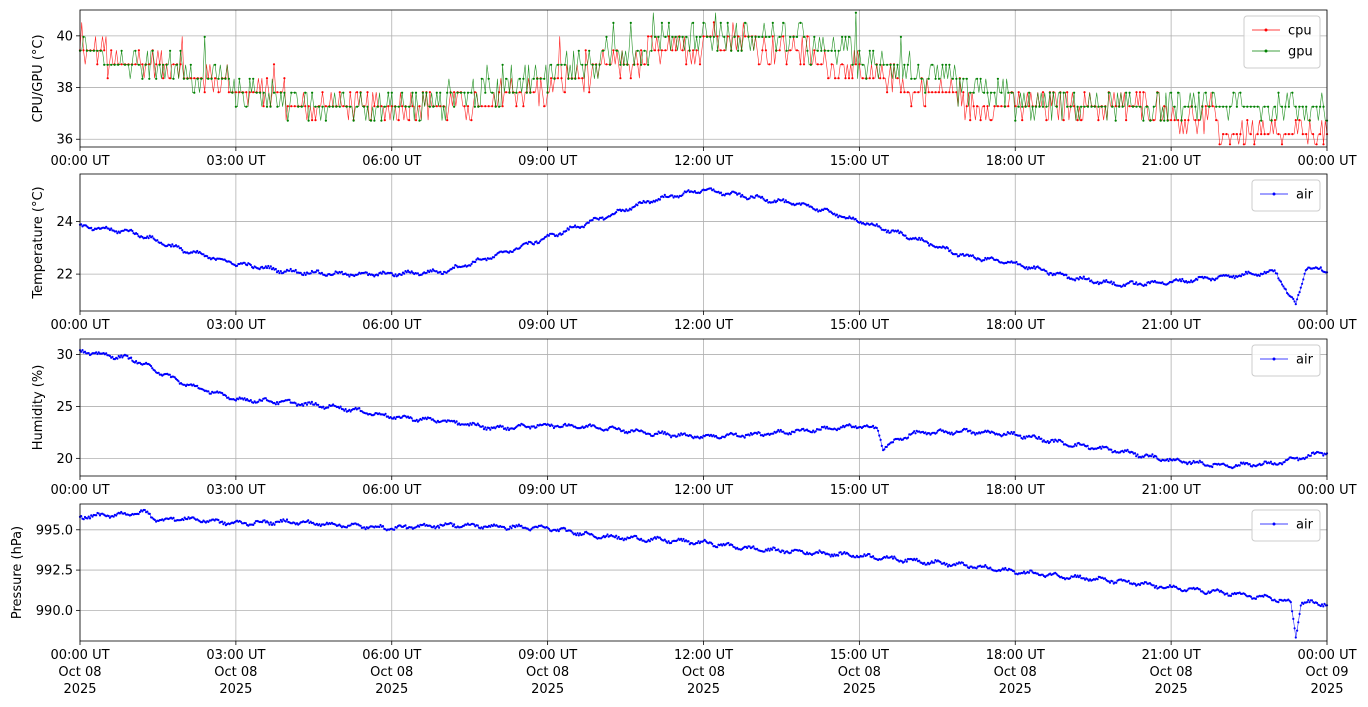 This screenshot has height=707, width=1368. Describe the element at coordinates (235, 161) in the screenshot. I see `x-tick-label: 03:00 UT` at that location.